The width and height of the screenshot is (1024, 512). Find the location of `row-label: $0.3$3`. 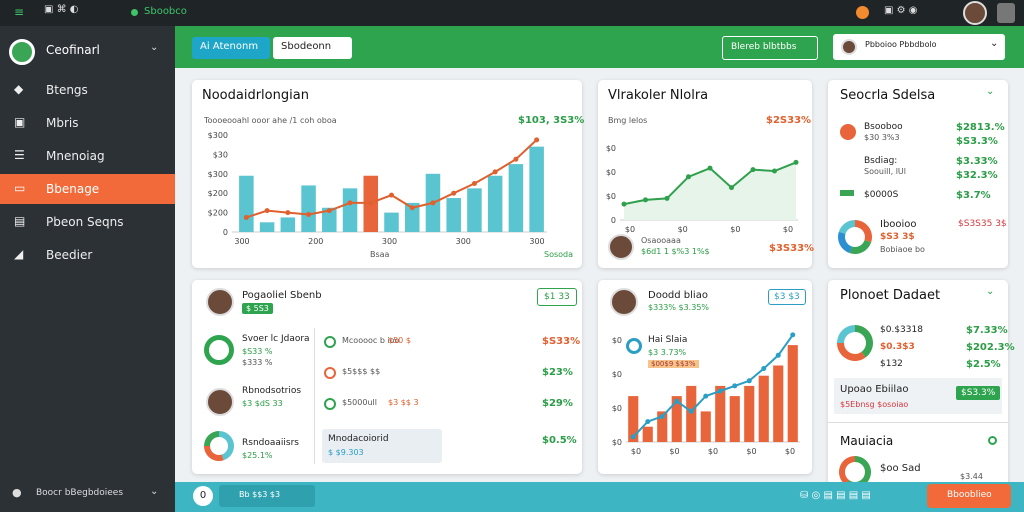

row-label: $0.3$3 is located at coordinates (897, 347).